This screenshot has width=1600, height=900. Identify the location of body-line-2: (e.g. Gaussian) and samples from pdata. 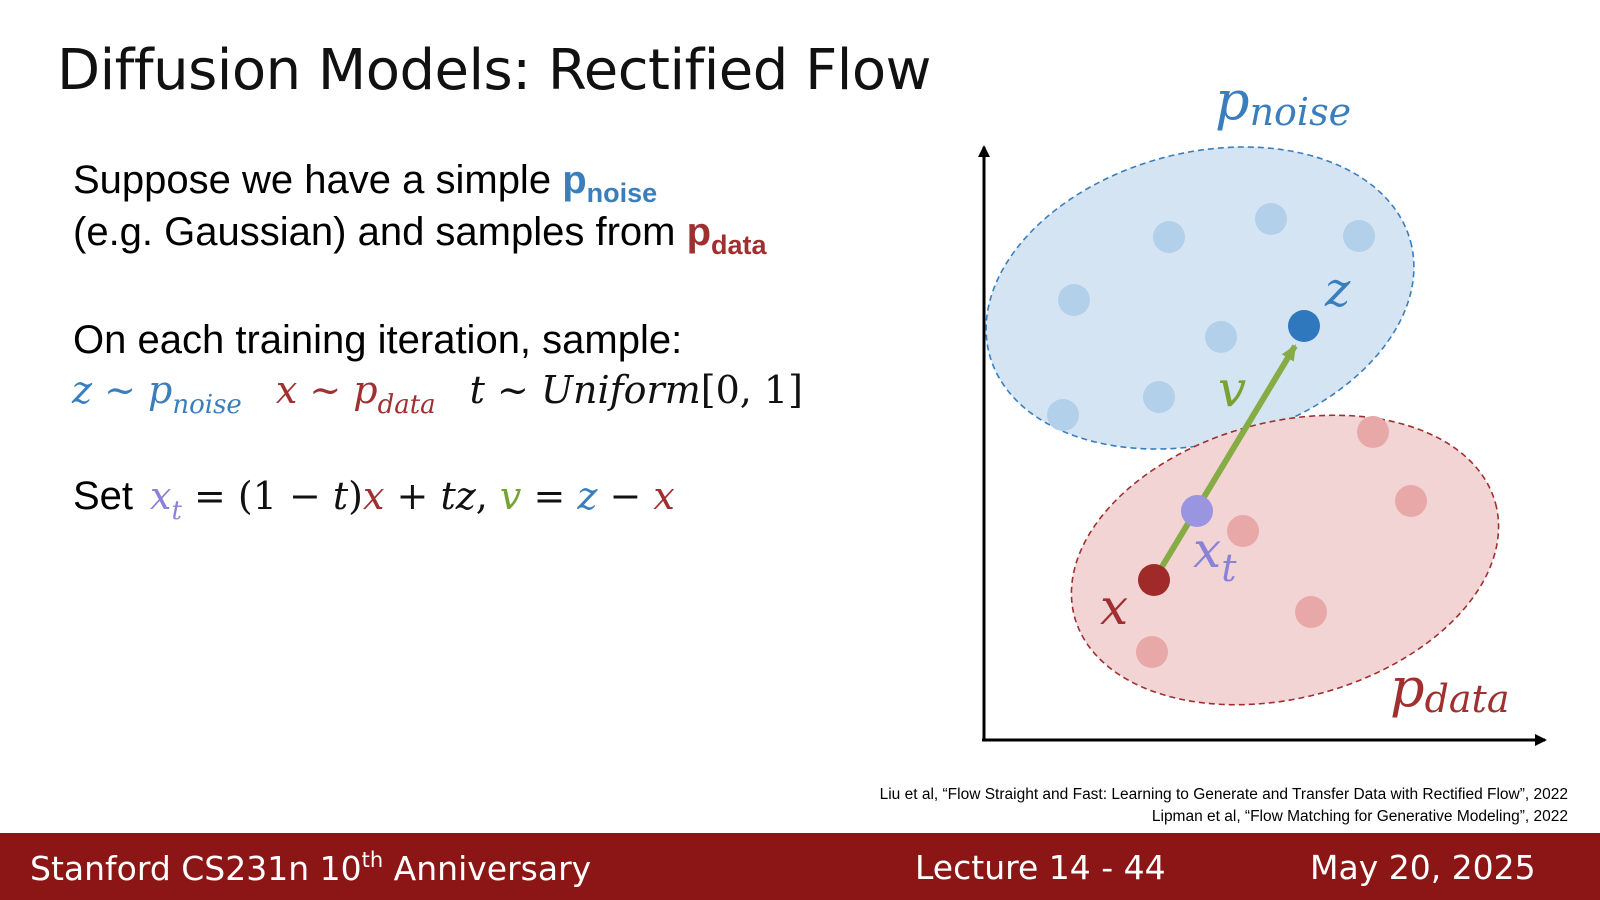
(420, 235).